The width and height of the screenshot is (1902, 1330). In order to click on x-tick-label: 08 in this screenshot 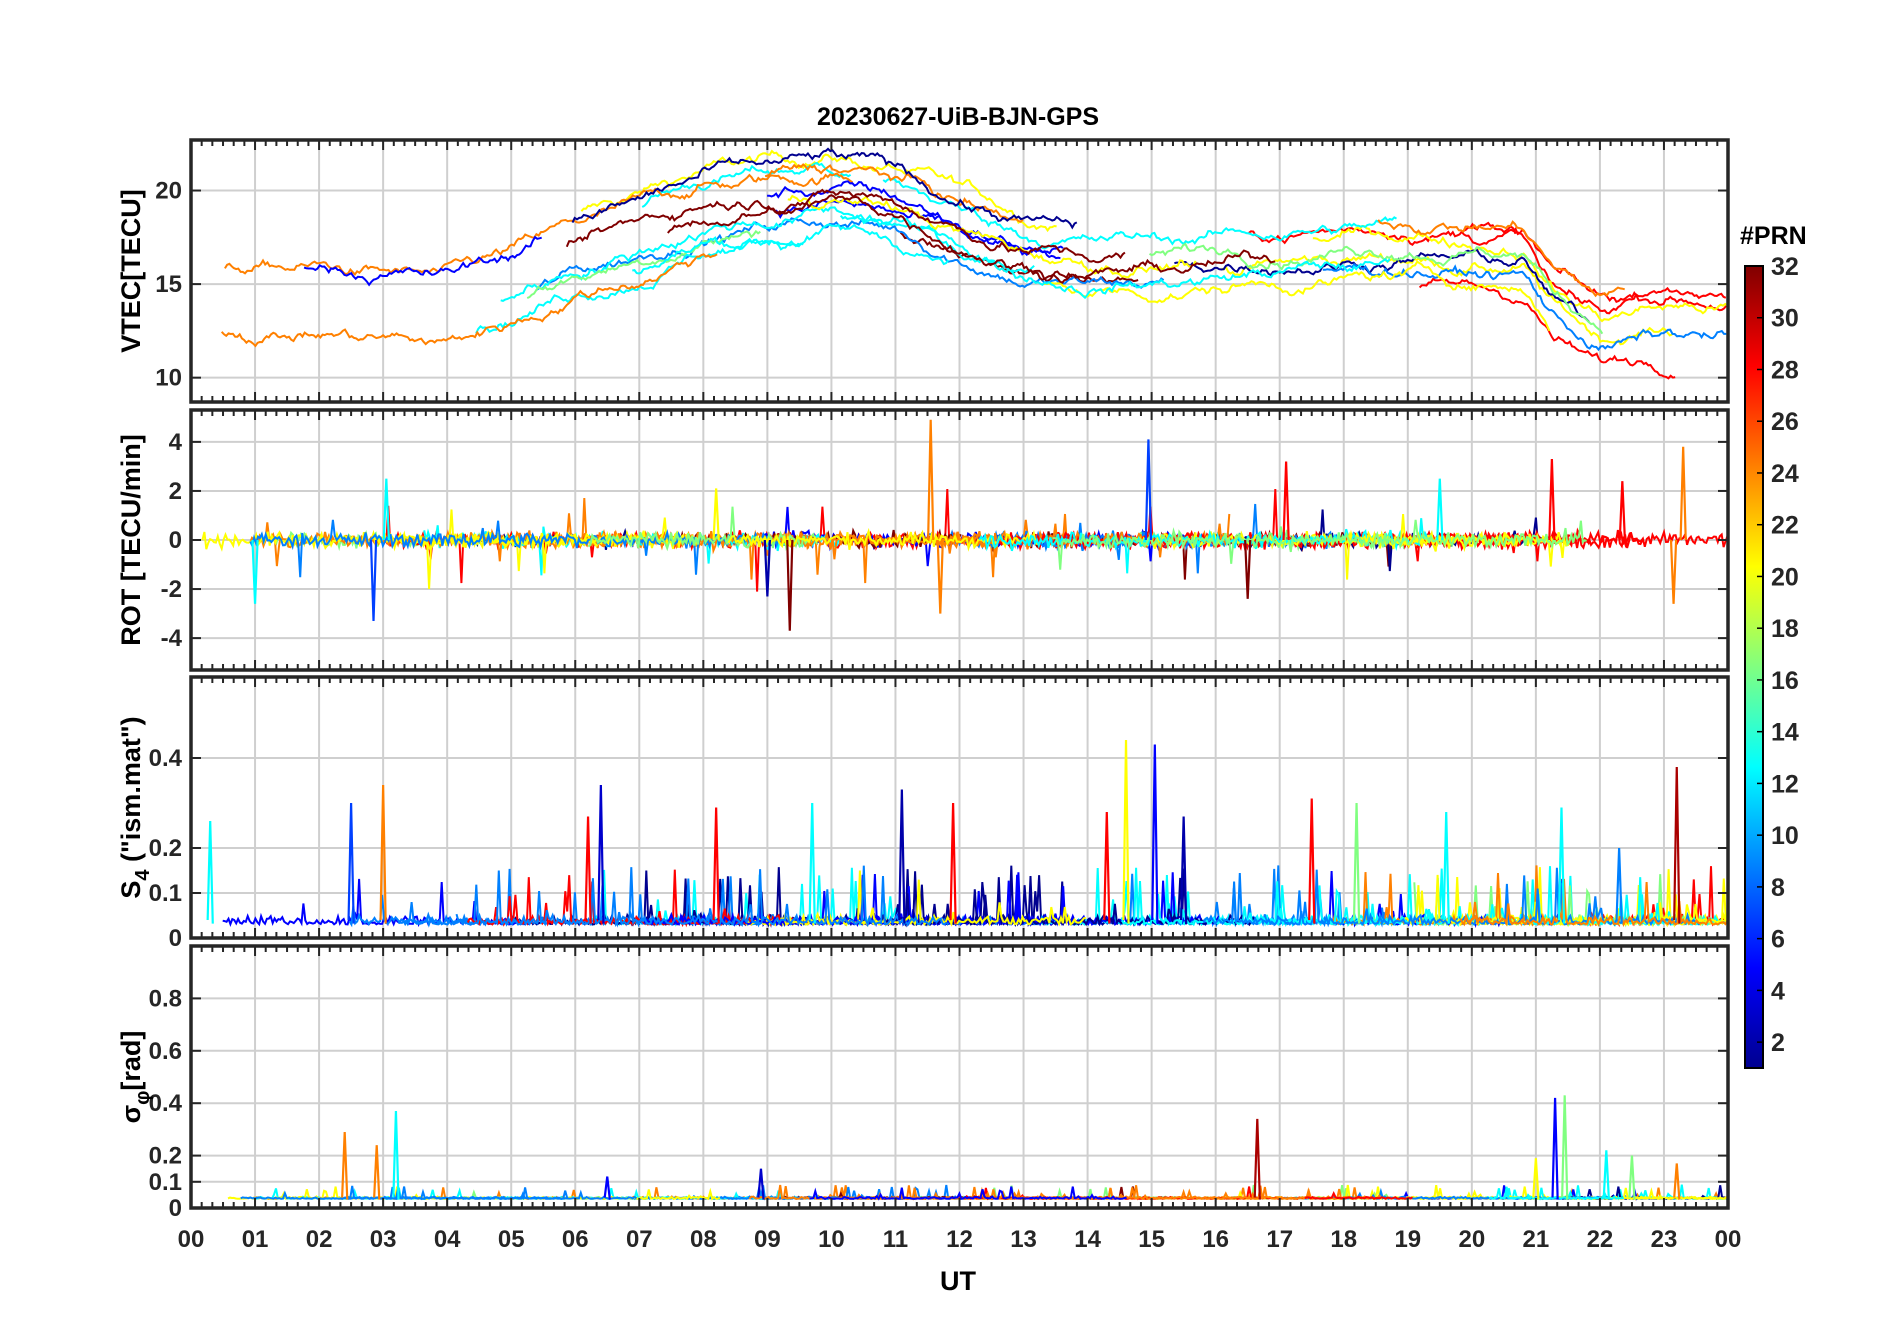, I will do `click(703, 1239)`.